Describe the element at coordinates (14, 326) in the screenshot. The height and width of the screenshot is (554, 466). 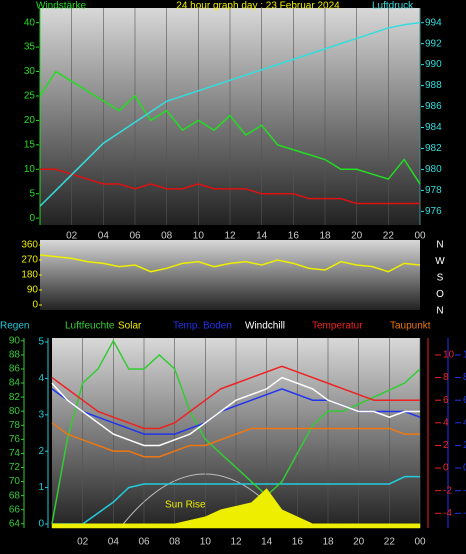
I see `legend-entry: Regen` at that location.